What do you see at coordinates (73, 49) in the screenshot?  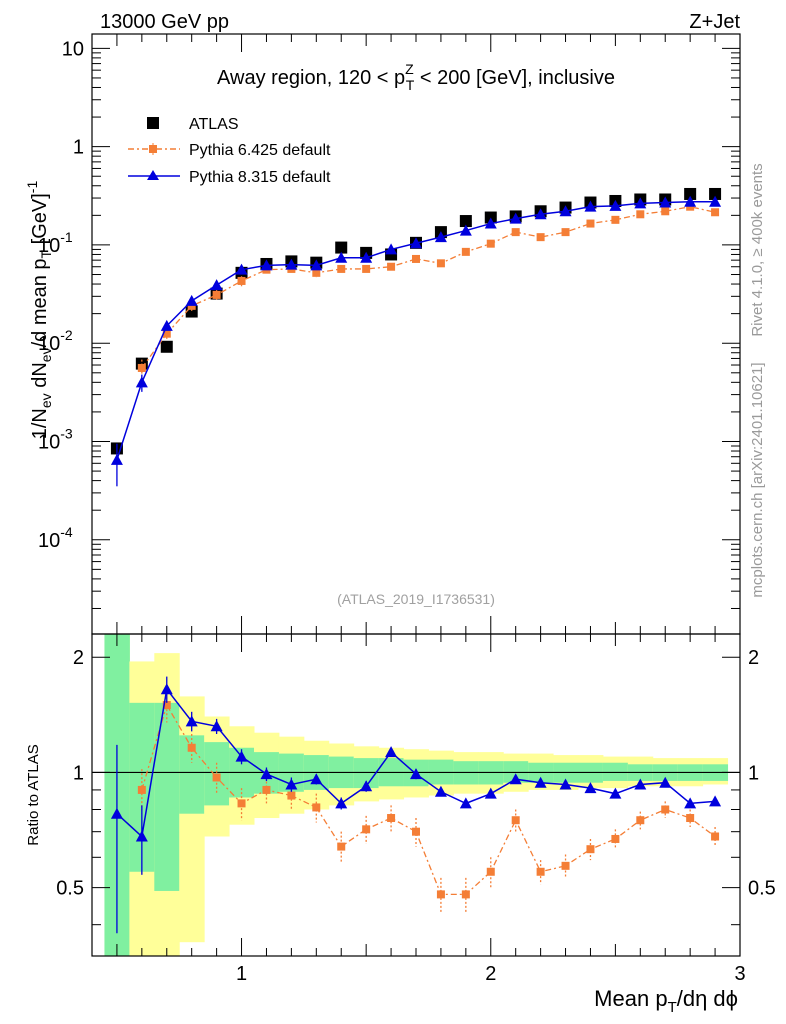 I see `y-tick-label: 10` at bounding box center [73, 49].